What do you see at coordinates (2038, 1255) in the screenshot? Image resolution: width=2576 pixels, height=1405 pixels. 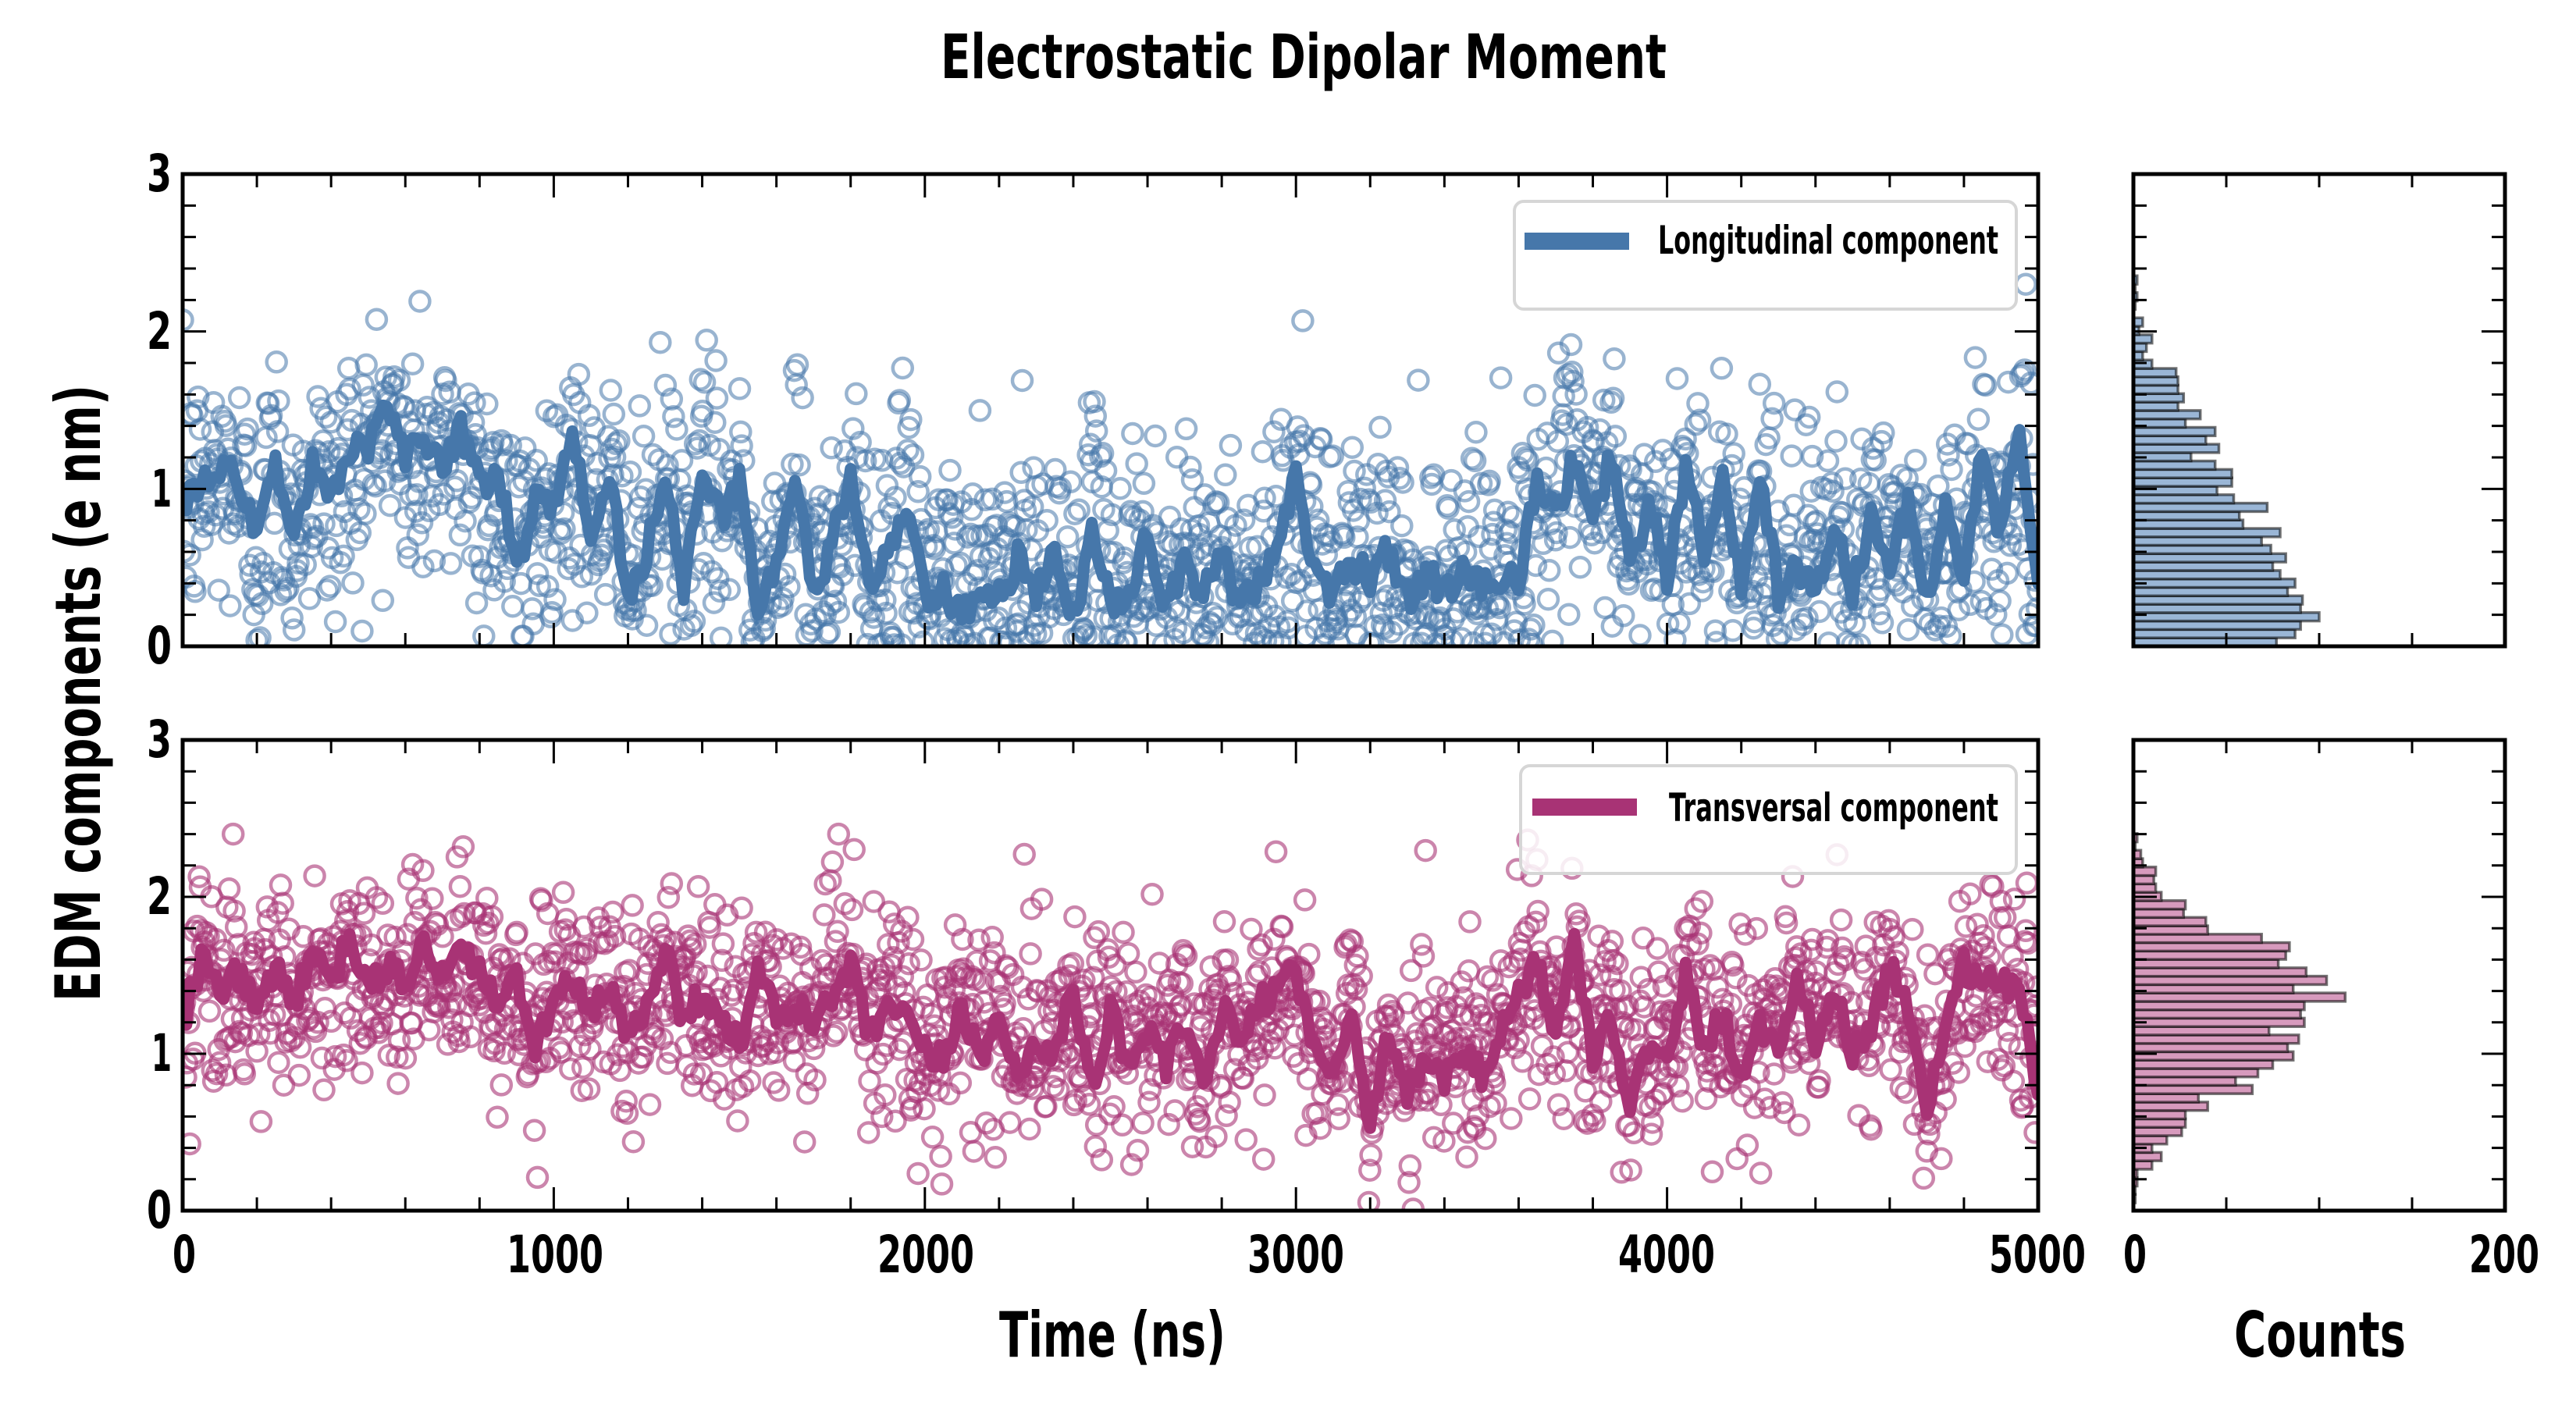 I see `x-tick-label: 5000` at bounding box center [2038, 1255].